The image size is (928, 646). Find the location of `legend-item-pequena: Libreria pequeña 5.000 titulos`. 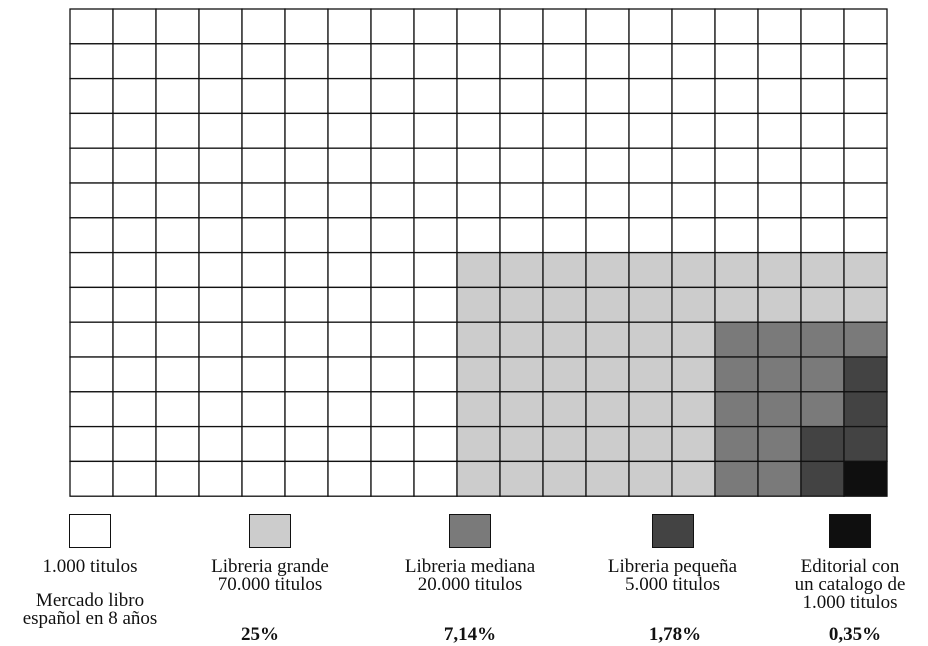

legend-item-pequena: Libreria pequeña 5.000 titulos is located at coordinates (672, 554).